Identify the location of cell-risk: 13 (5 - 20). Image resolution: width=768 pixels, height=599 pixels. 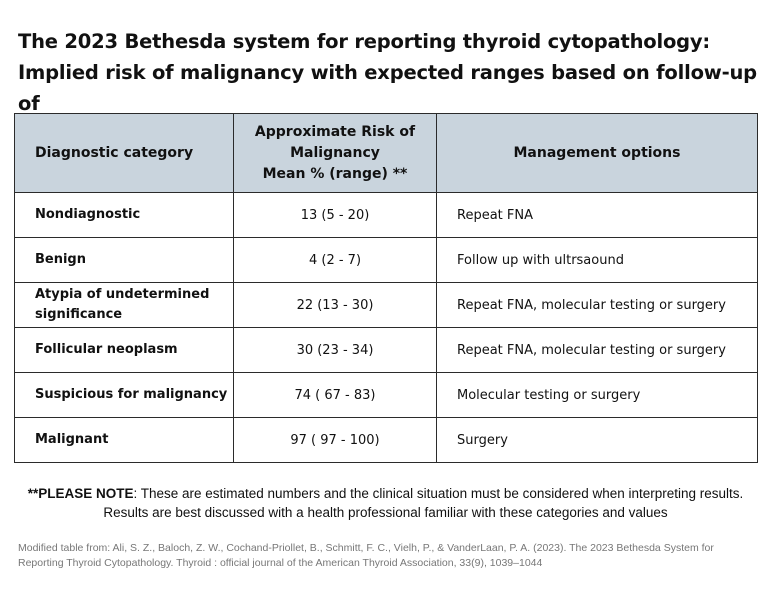
(335, 215).